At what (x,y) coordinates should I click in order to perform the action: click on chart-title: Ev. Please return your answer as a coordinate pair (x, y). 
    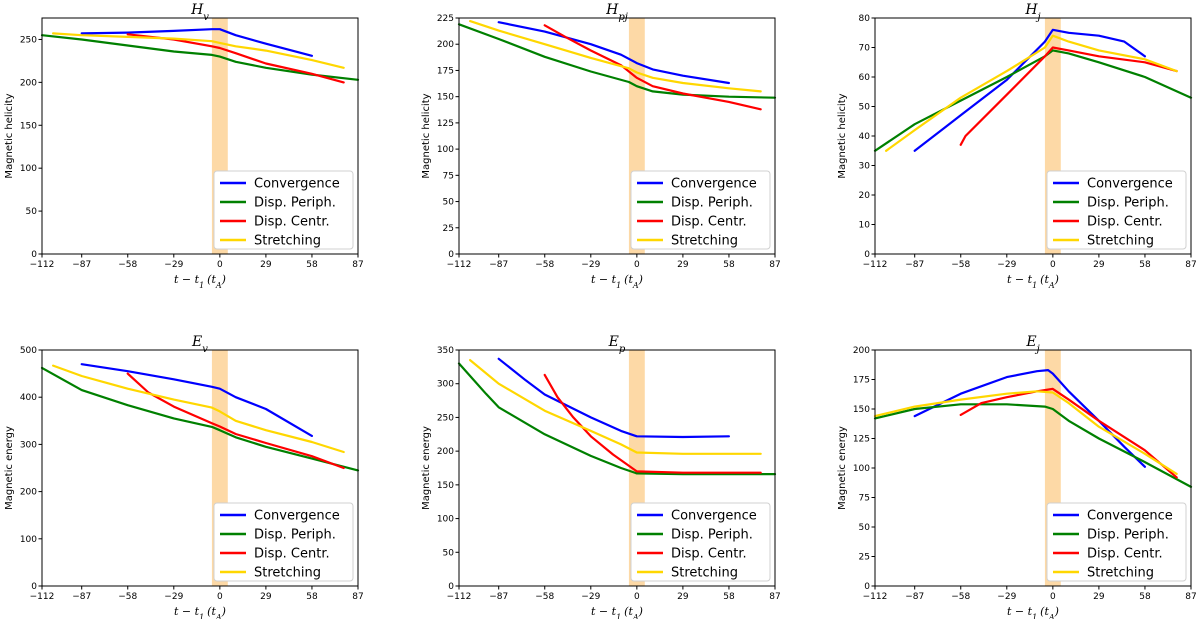
    Looking at the image, I should click on (199, 344).